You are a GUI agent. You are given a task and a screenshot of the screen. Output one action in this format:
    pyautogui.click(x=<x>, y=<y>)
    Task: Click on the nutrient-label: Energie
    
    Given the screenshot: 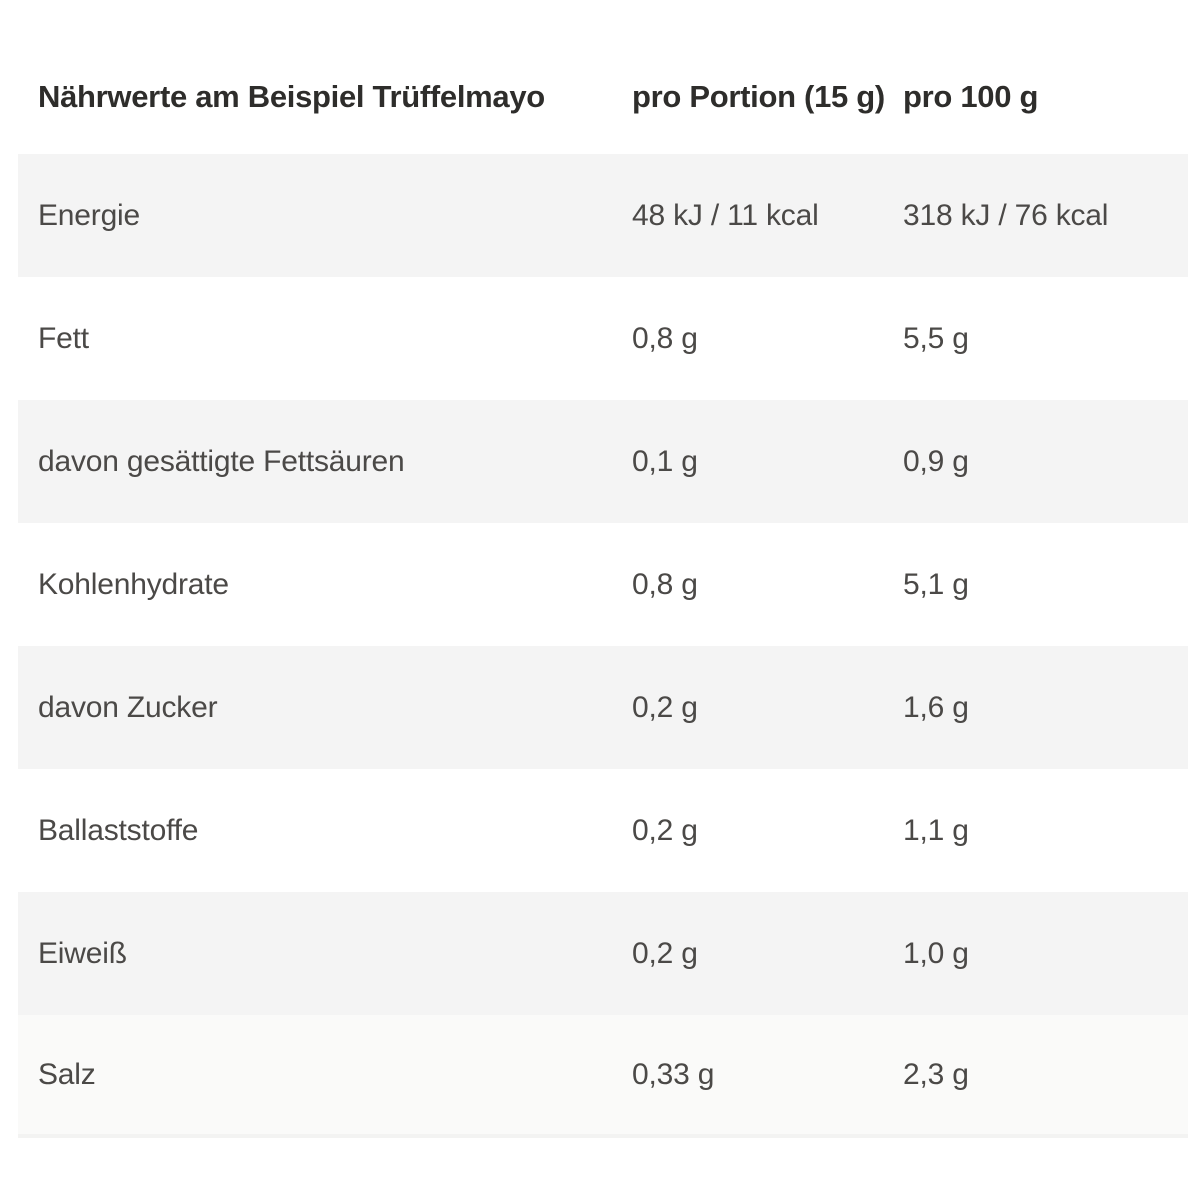 What is the action you would take?
    pyautogui.click(x=89, y=215)
    